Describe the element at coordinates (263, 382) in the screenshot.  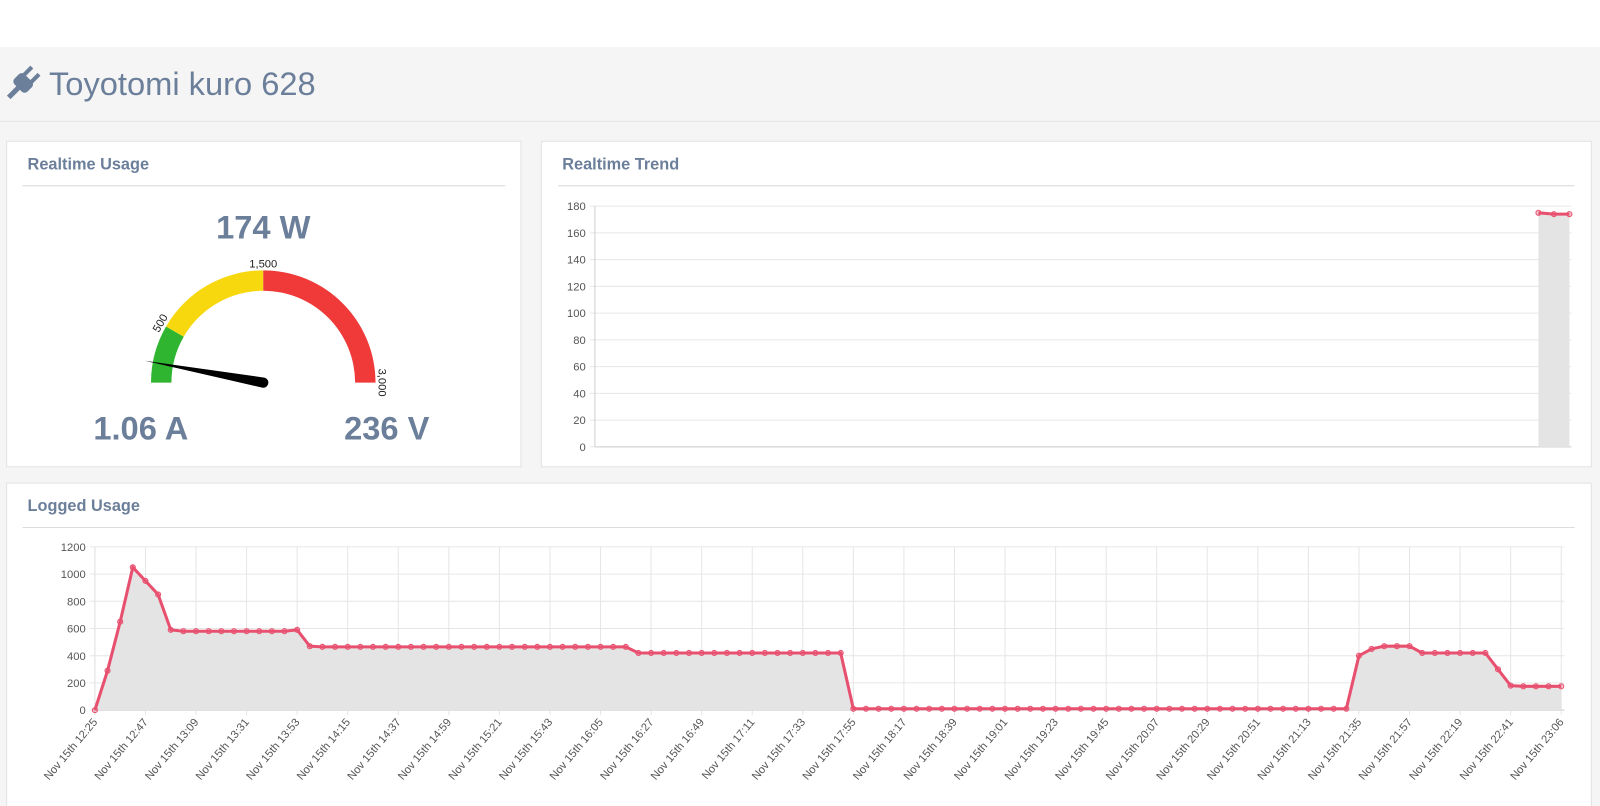
I see `gauge-hub` at that location.